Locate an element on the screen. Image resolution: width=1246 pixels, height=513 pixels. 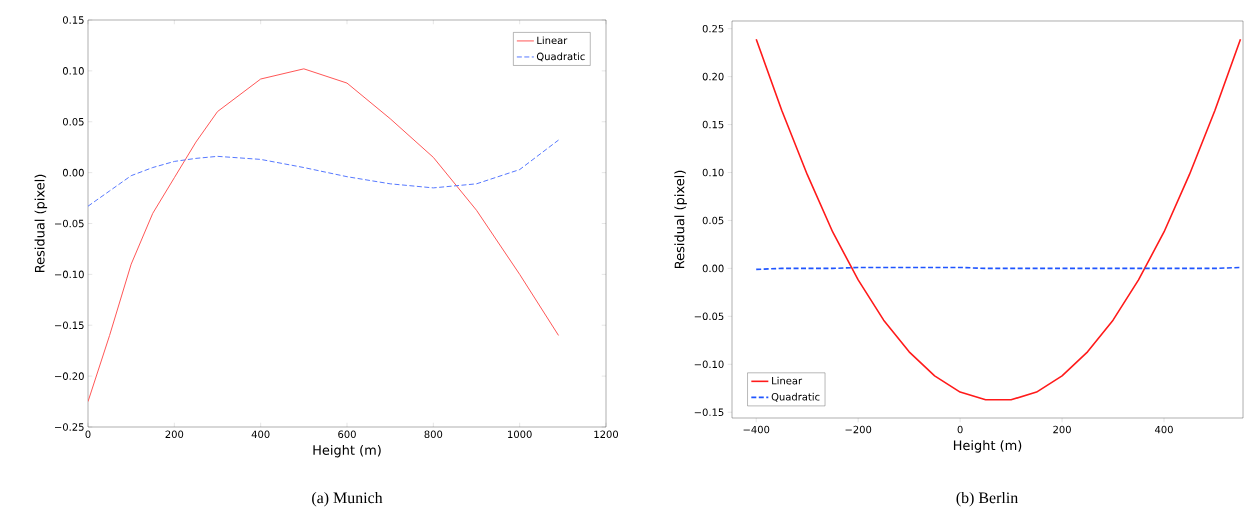
y-tick-label: 0.25 is located at coordinates (713, 28).